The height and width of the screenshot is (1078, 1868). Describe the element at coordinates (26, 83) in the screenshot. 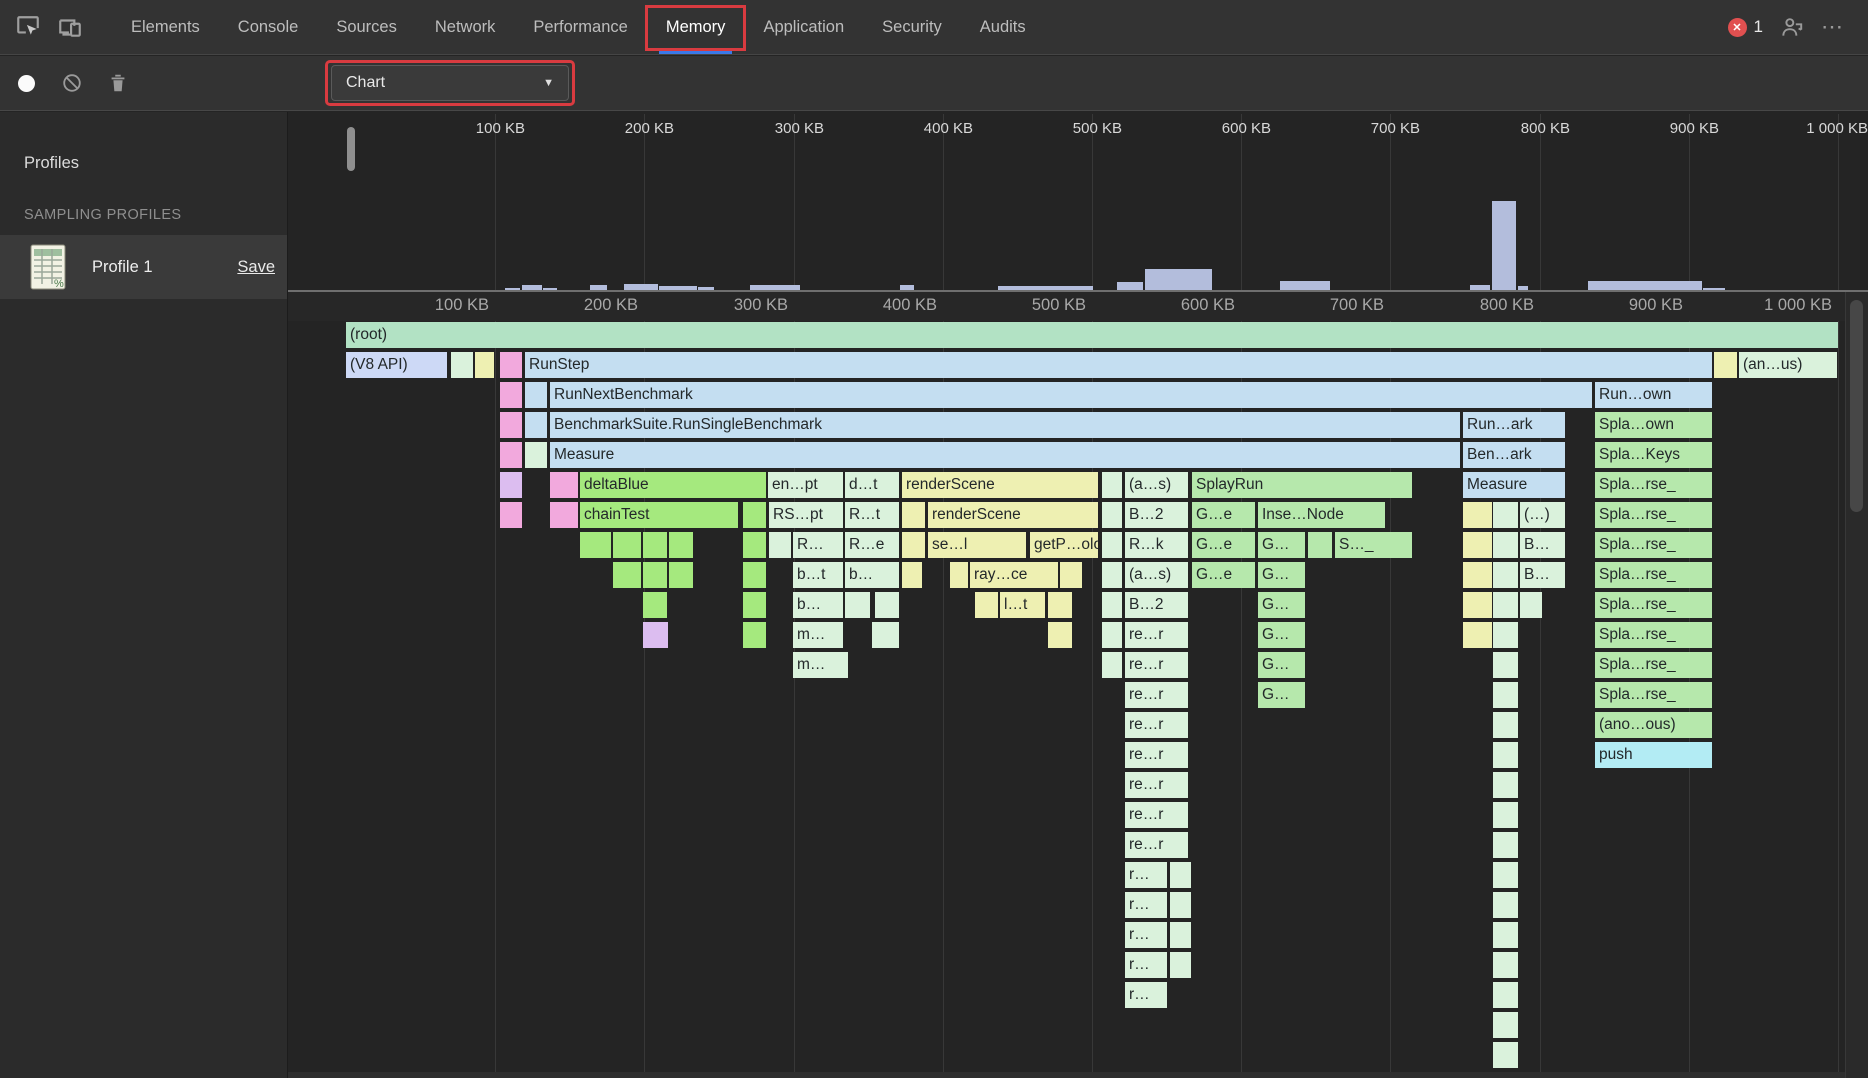

I see `record-icon` at that location.